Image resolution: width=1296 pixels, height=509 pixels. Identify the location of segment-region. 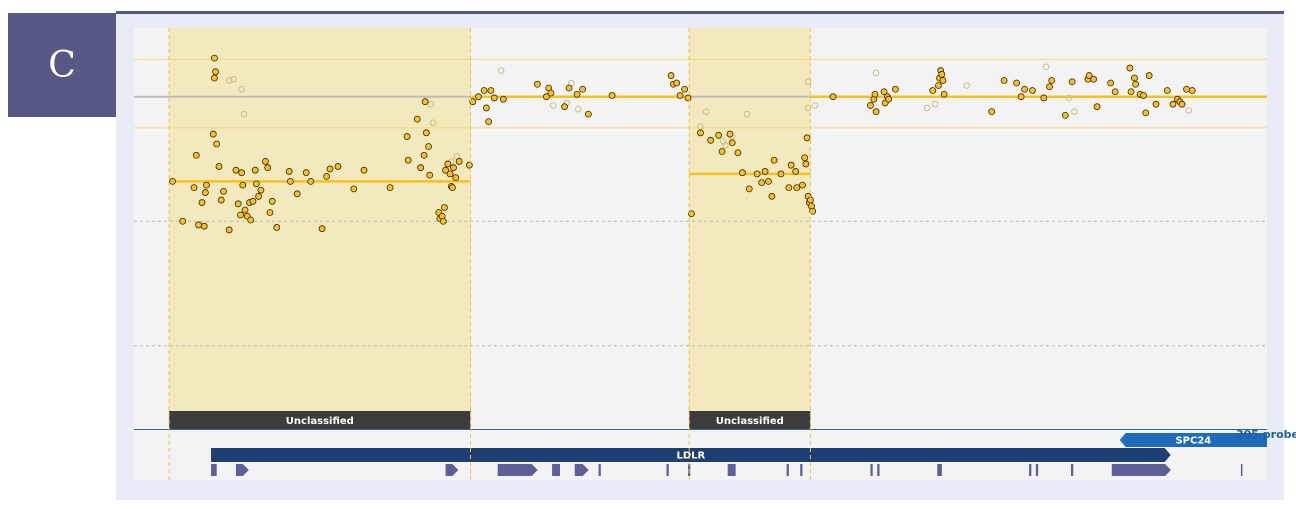
(750, 219).